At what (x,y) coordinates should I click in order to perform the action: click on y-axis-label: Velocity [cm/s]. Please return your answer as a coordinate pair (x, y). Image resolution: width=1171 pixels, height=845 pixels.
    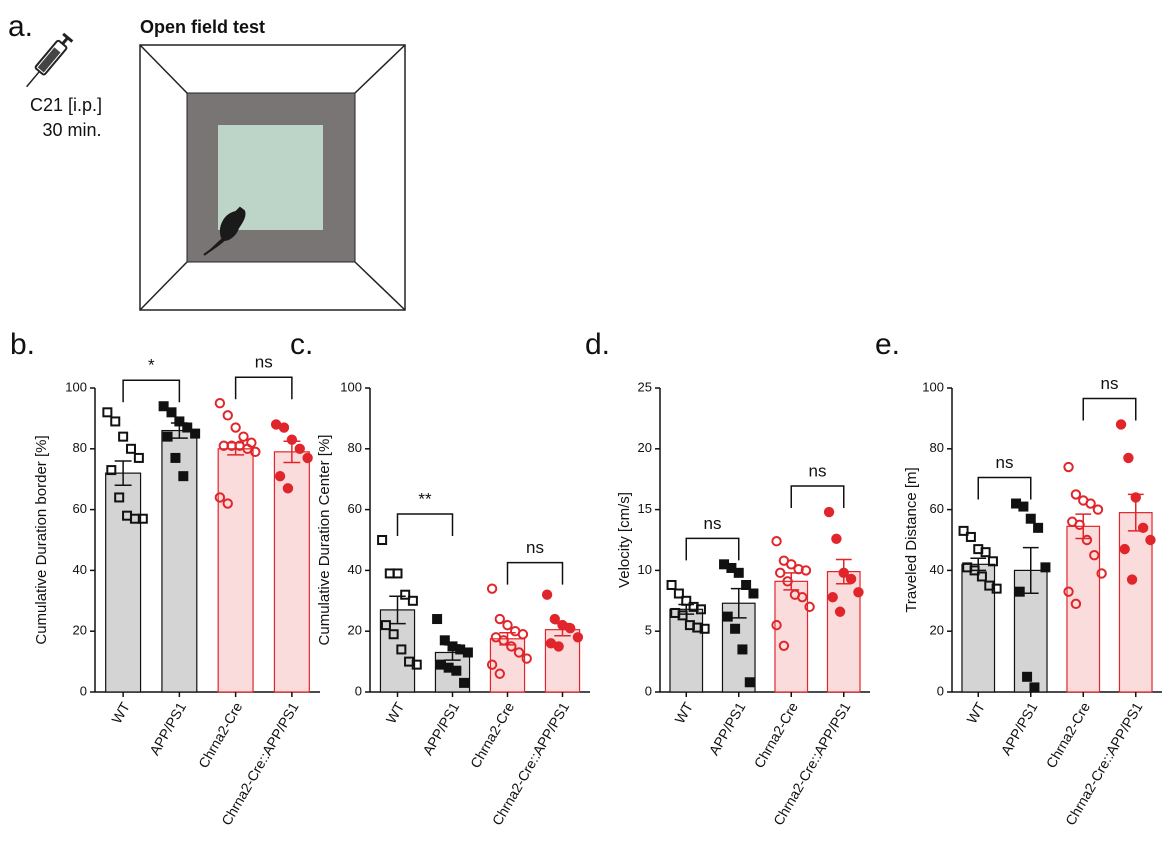
    Looking at the image, I should click on (624, 540).